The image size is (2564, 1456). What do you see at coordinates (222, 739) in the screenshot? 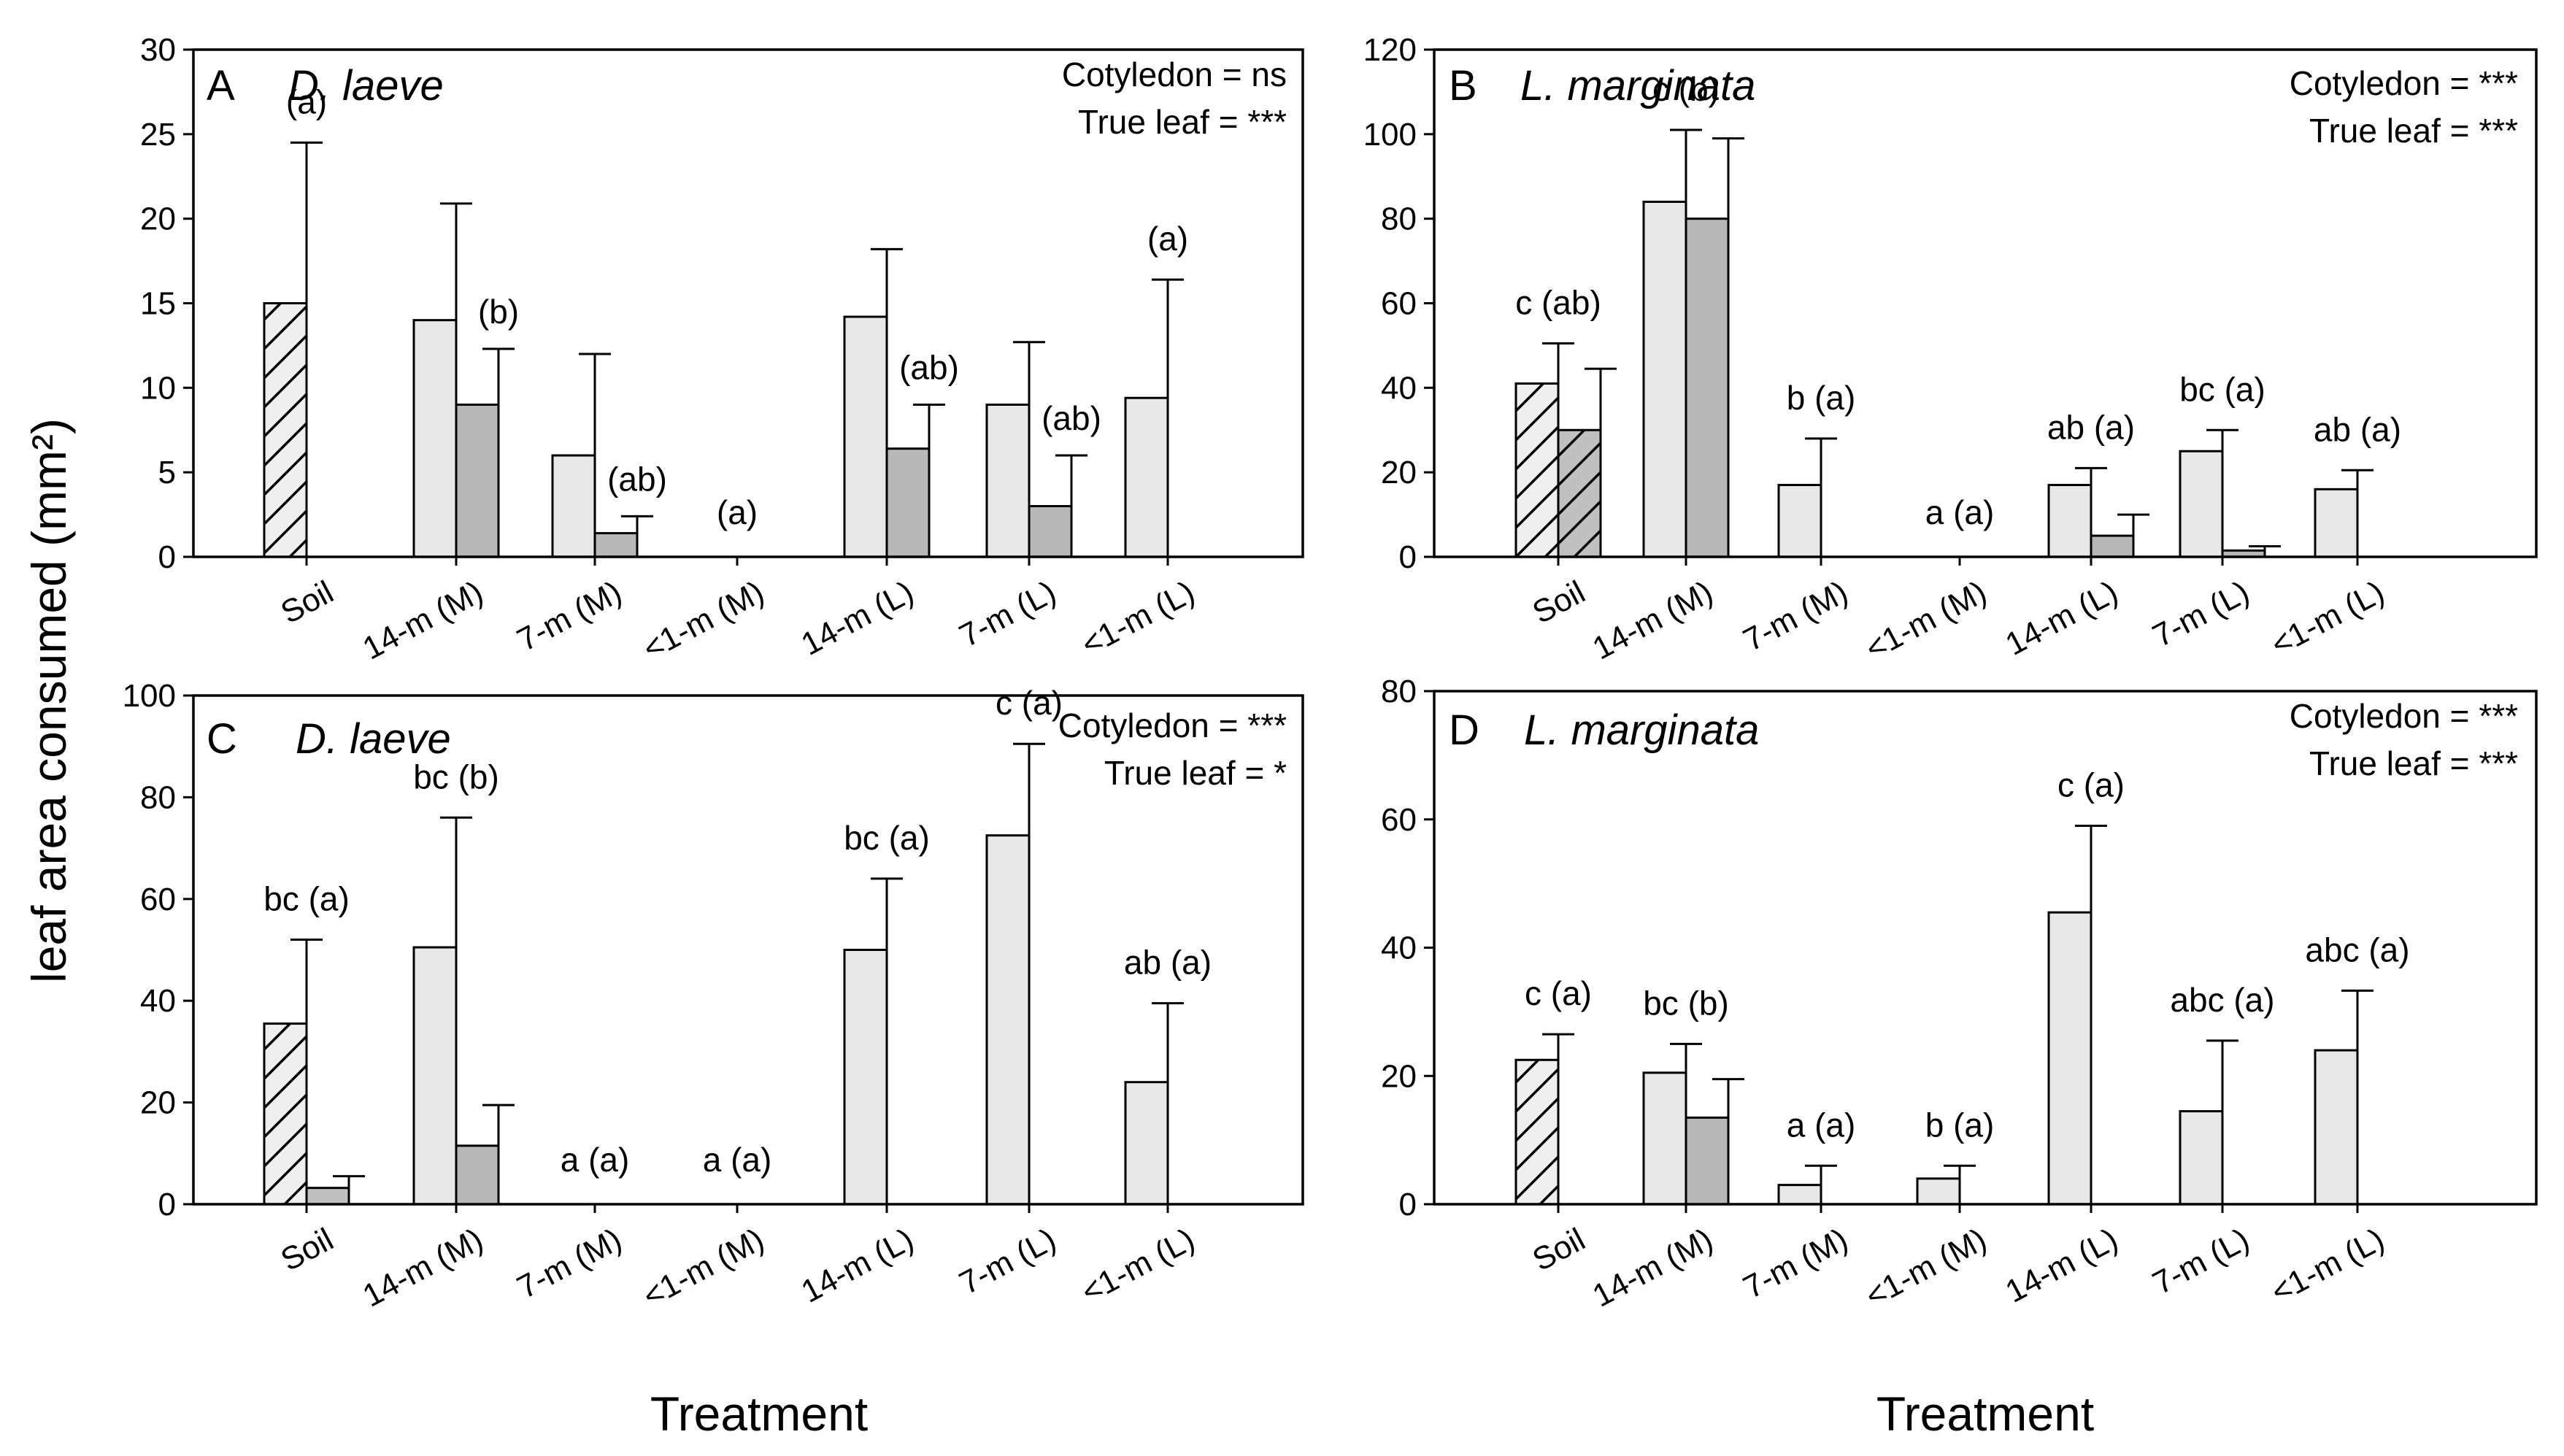
I see `panel-letter: C` at bounding box center [222, 739].